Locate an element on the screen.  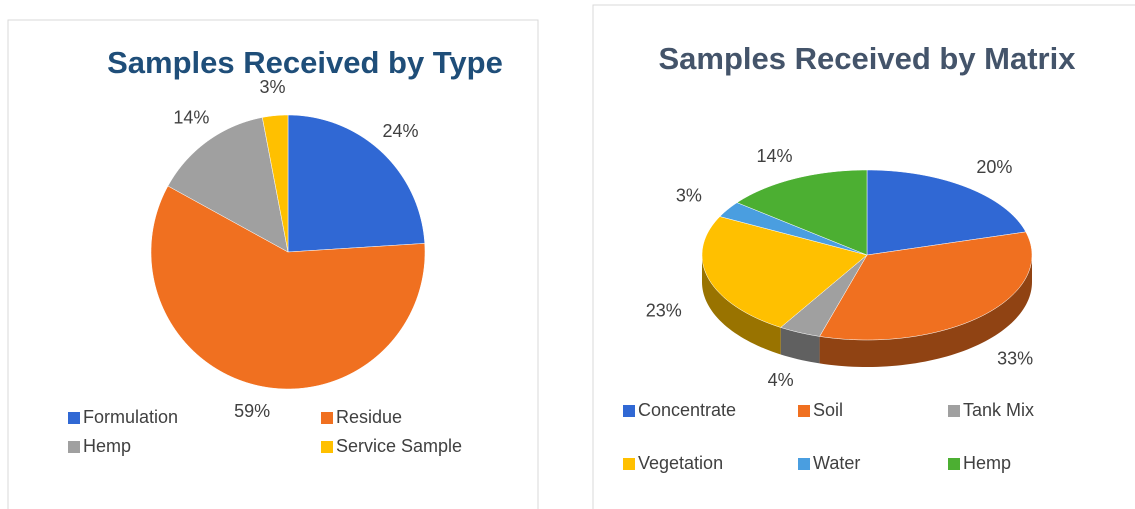
chart-title: Samples Received by Matrix is located at coordinates (867, 58).